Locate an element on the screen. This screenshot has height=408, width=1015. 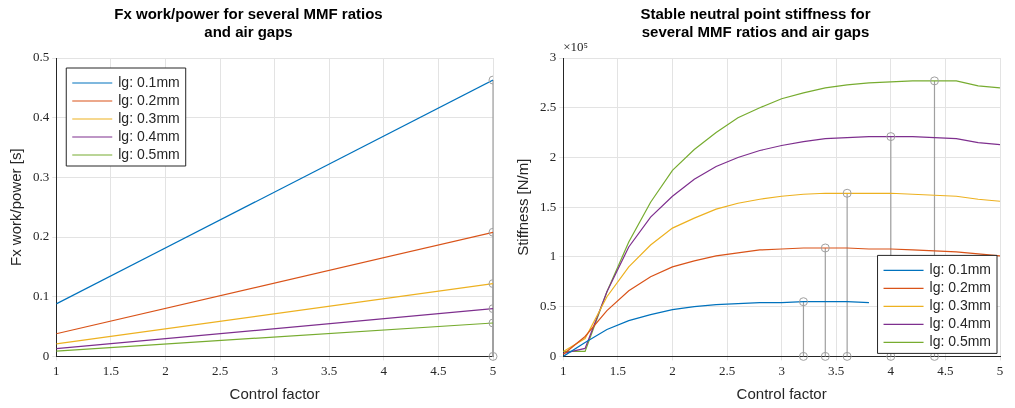
y-axis-title: Fx work/power [s] is located at coordinates (16, 207).